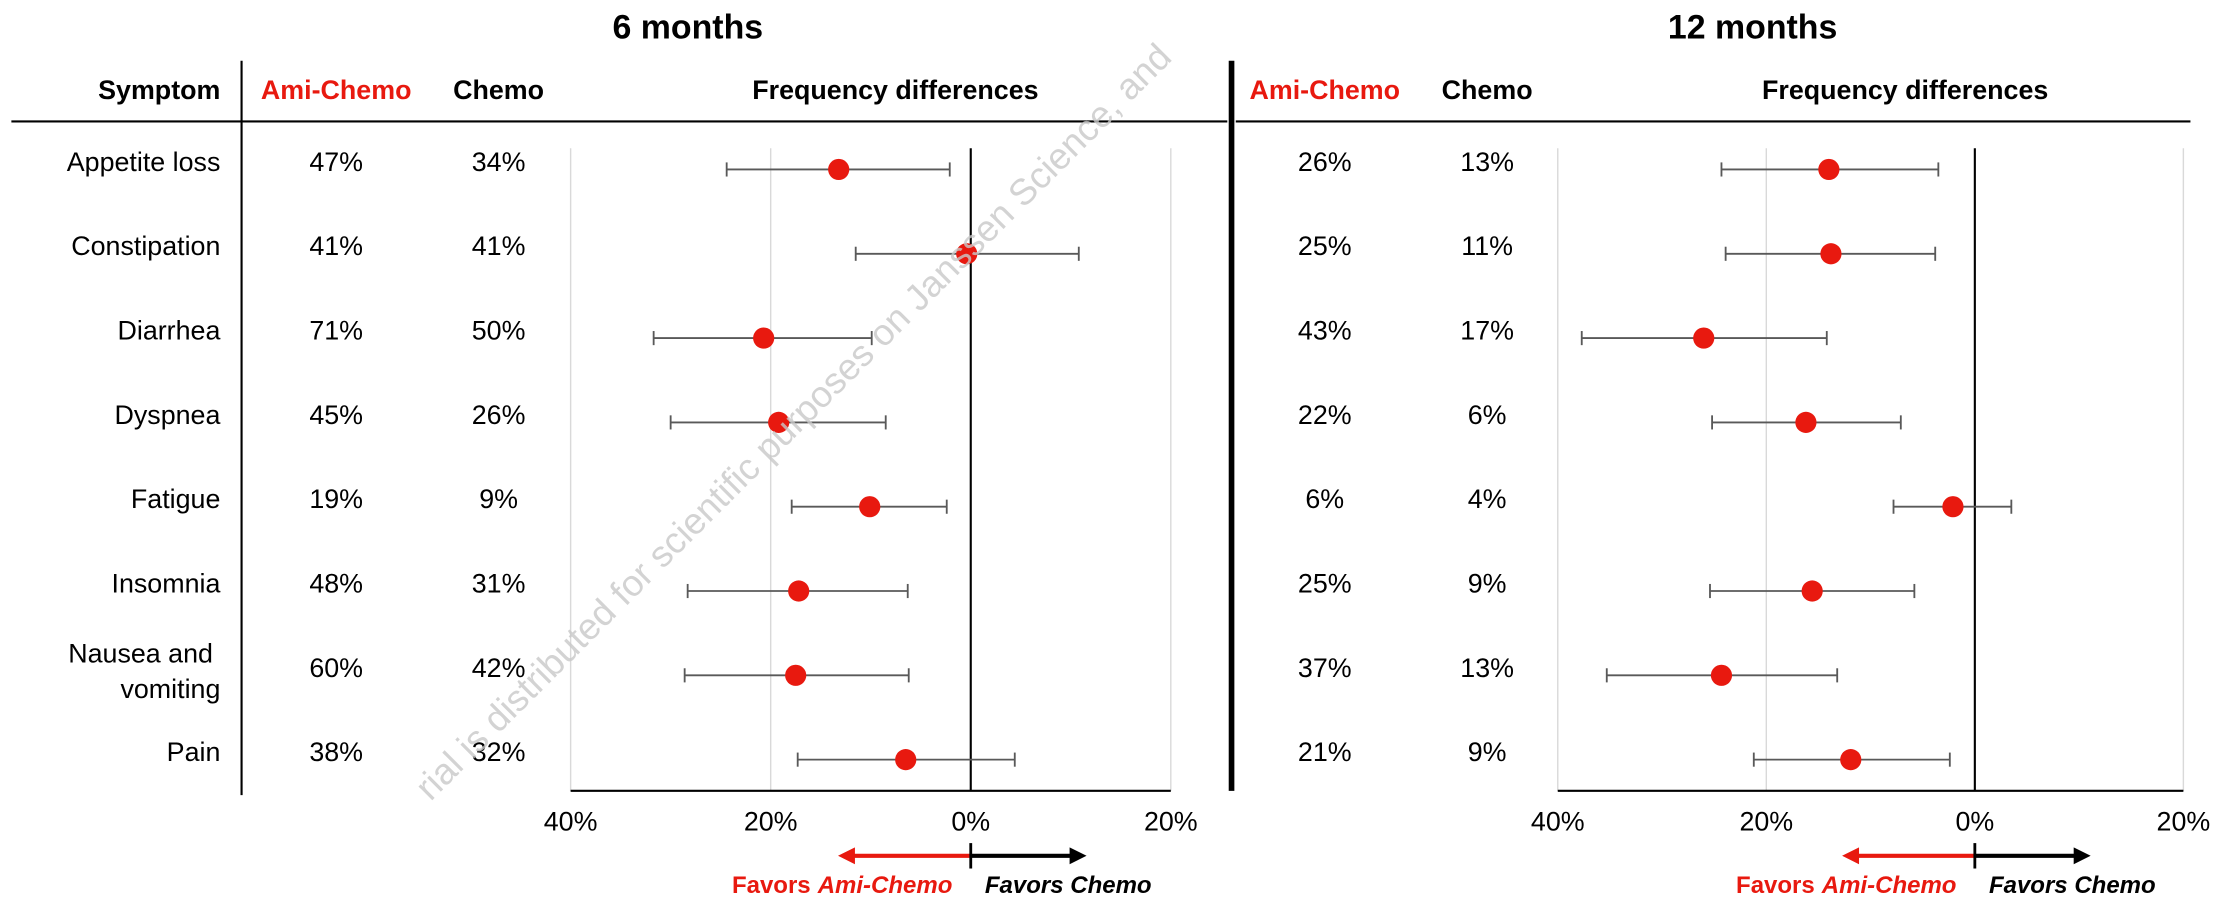 This screenshot has width=2223, height=901. What do you see at coordinates (1325, 668) in the screenshot?
I see `cell-value: 37%` at bounding box center [1325, 668].